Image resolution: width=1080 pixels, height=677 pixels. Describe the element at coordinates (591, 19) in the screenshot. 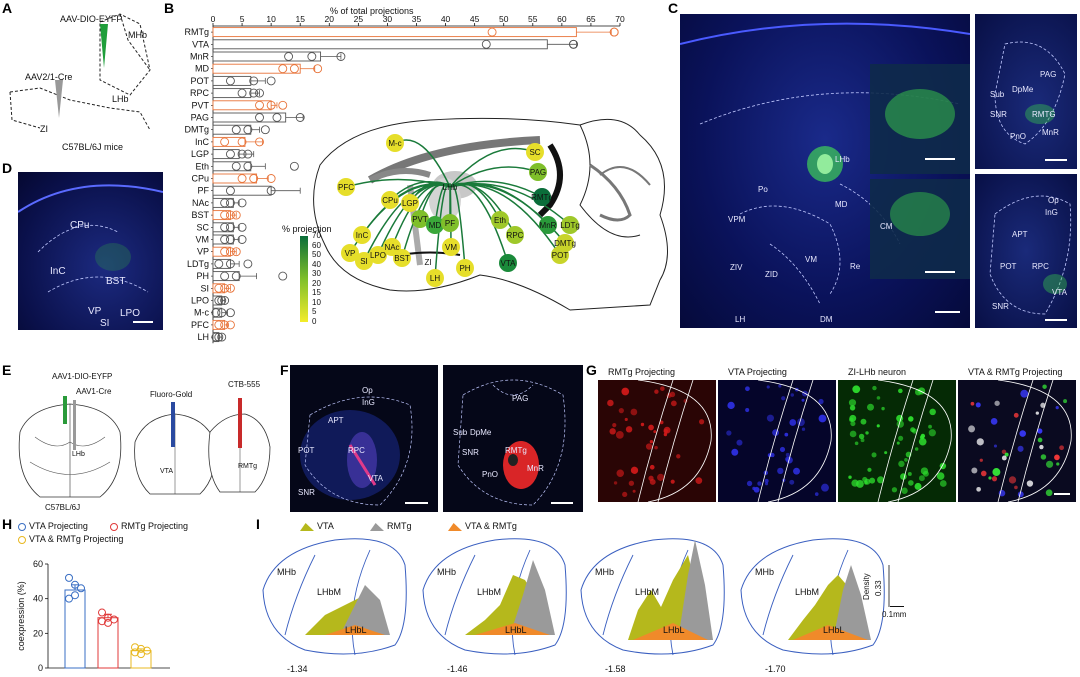

I see `x-tick-label: 65` at that location.